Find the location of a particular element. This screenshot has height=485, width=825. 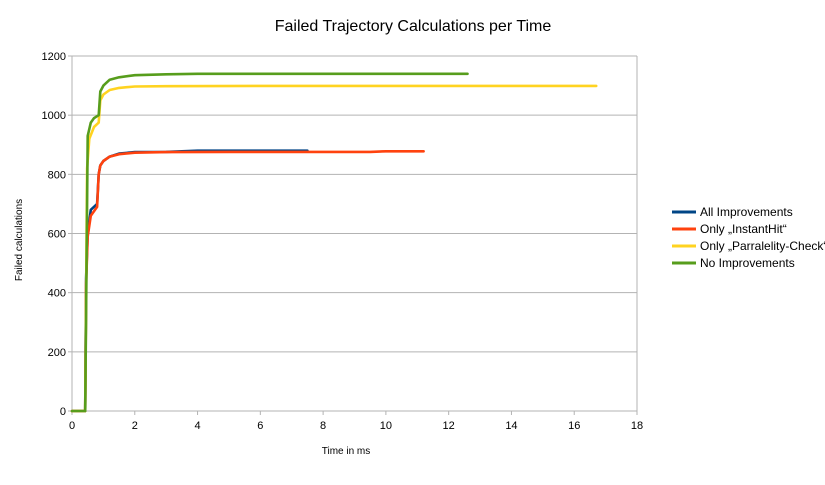

y-tick-label: 0 is located at coordinates (63, 412).